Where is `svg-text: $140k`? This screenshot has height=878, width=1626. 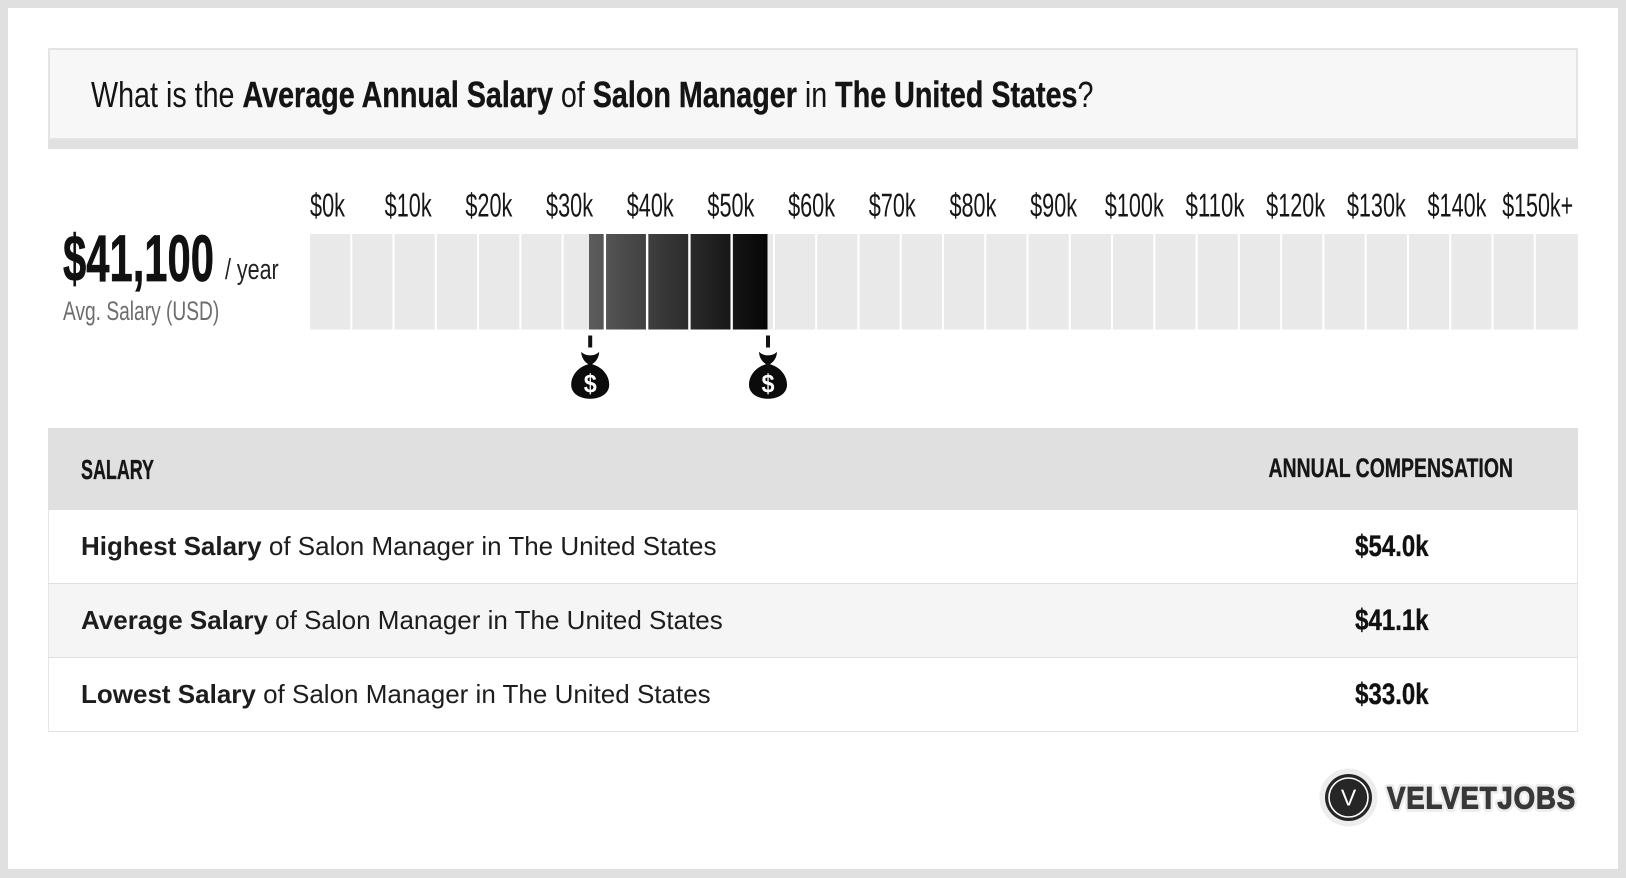 svg-text: $140k is located at coordinates (1457, 205).